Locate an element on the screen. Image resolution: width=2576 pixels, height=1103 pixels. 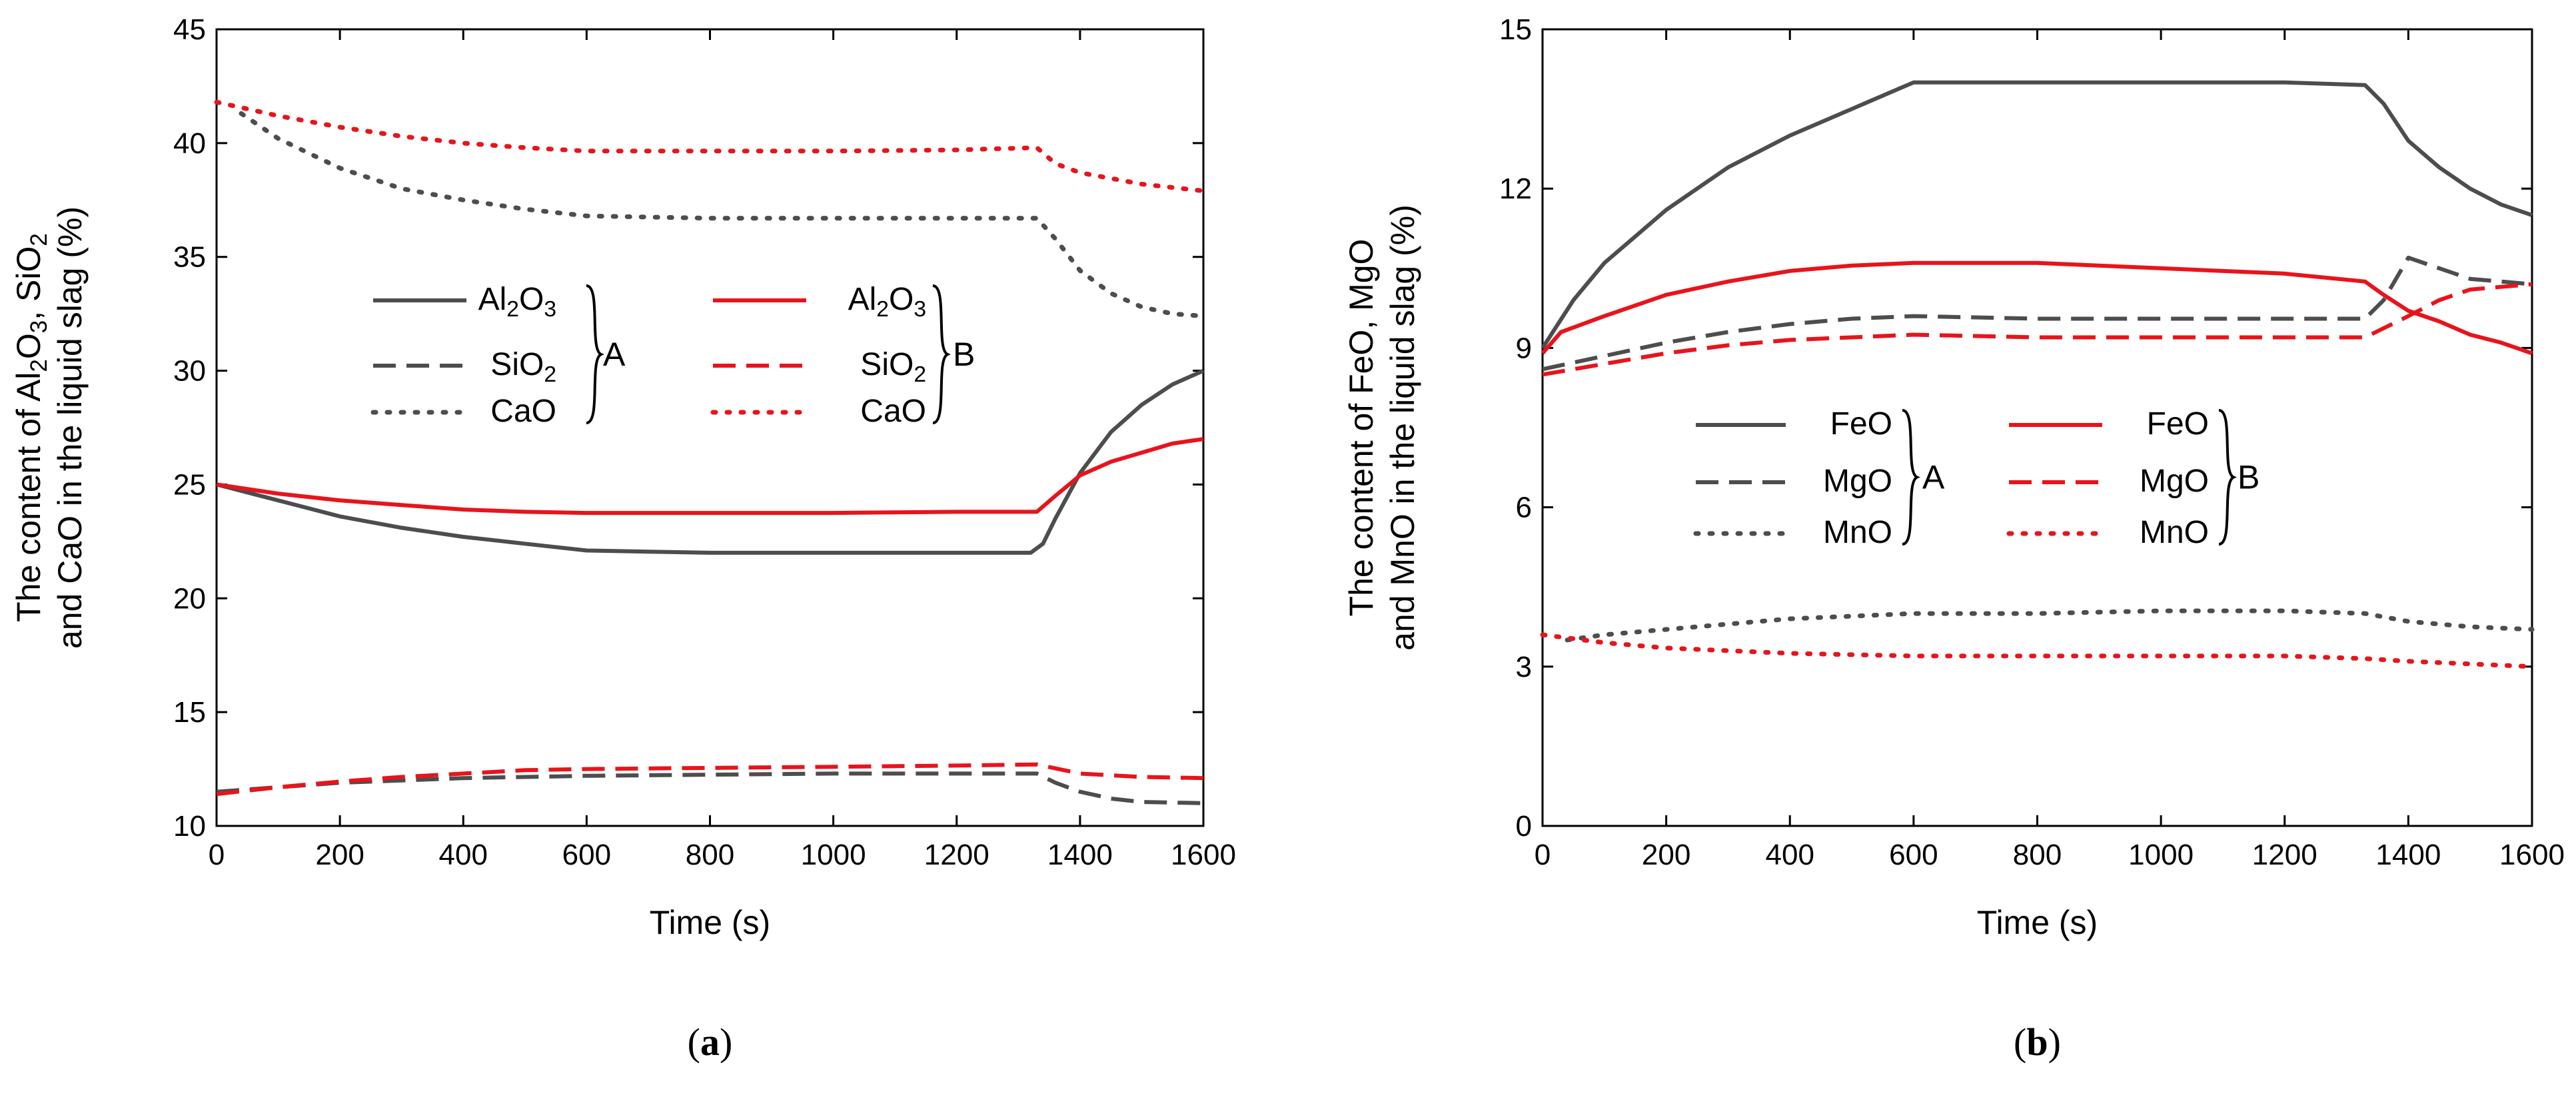
text-run: and CaO in the liquid slag (%) is located at coordinates (70, 427).